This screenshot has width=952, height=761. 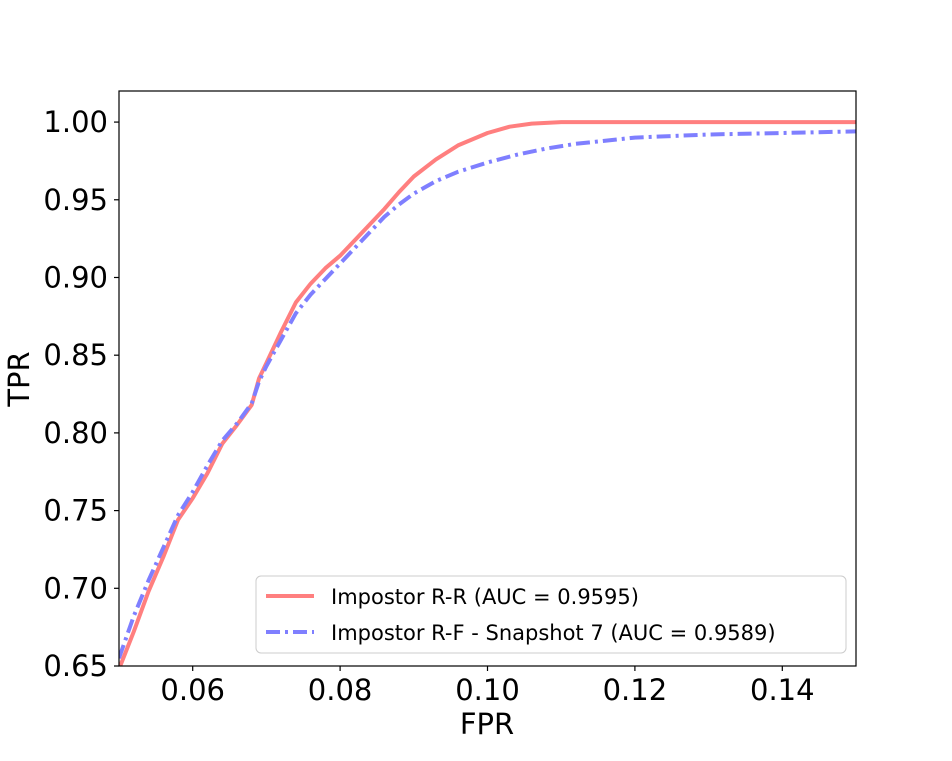 What do you see at coordinates (75, 277) in the screenshot?
I see `y-tick-label: 0.90` at bounding box center [75, 277].